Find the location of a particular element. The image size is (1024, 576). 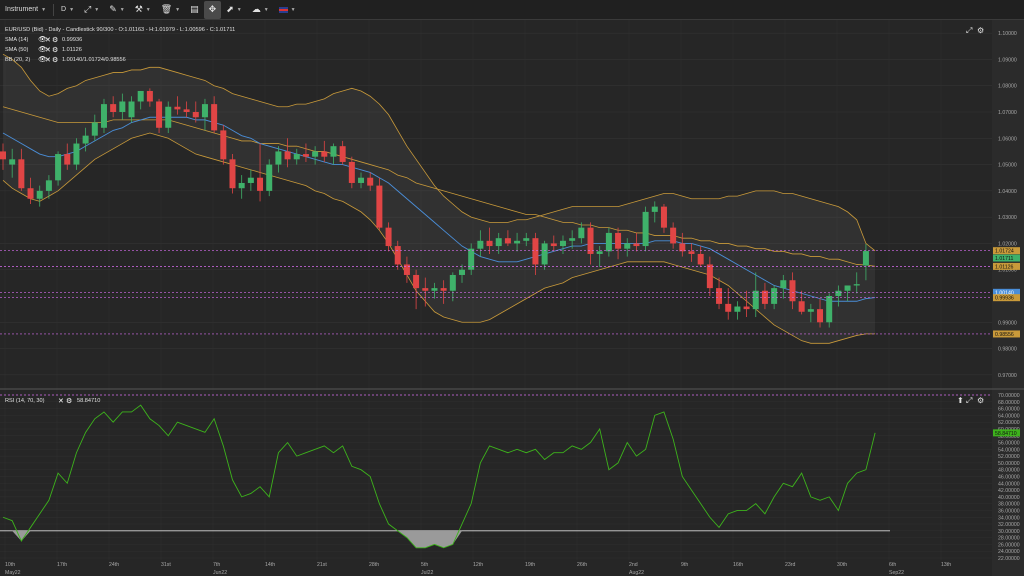

rsi-tick-label: 56.00000 is located at coordinates (1009, 444).